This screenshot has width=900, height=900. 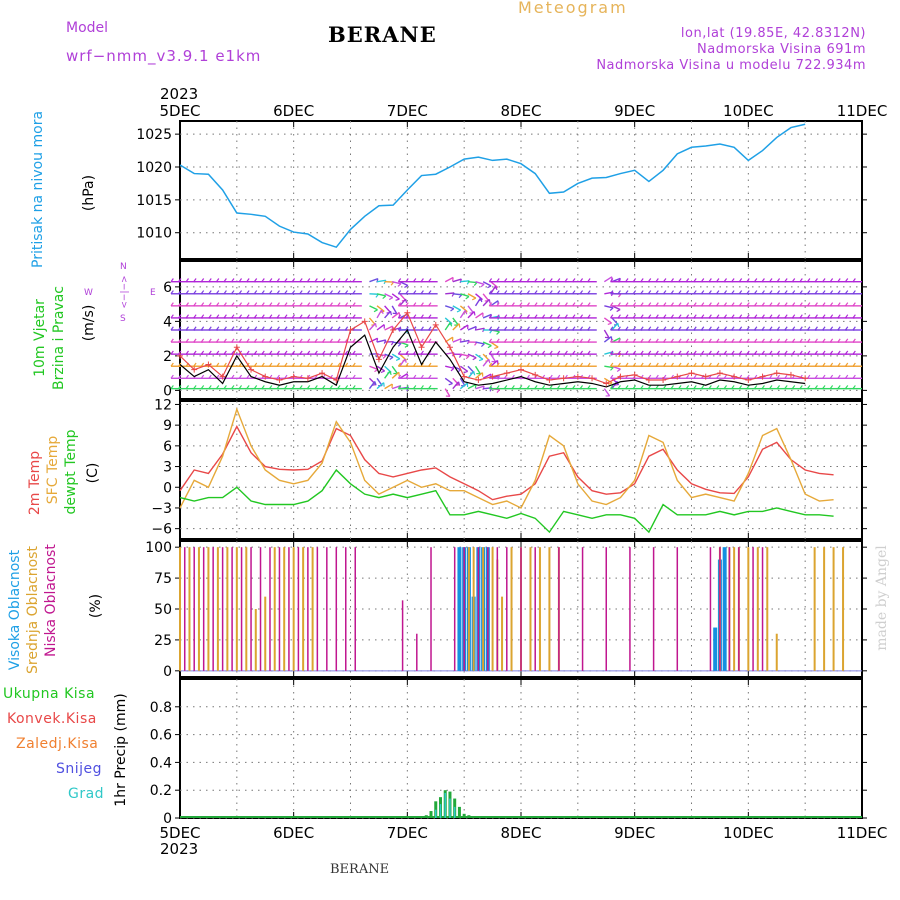 I want to click on compass-w: W, so click(x=88, y=293).